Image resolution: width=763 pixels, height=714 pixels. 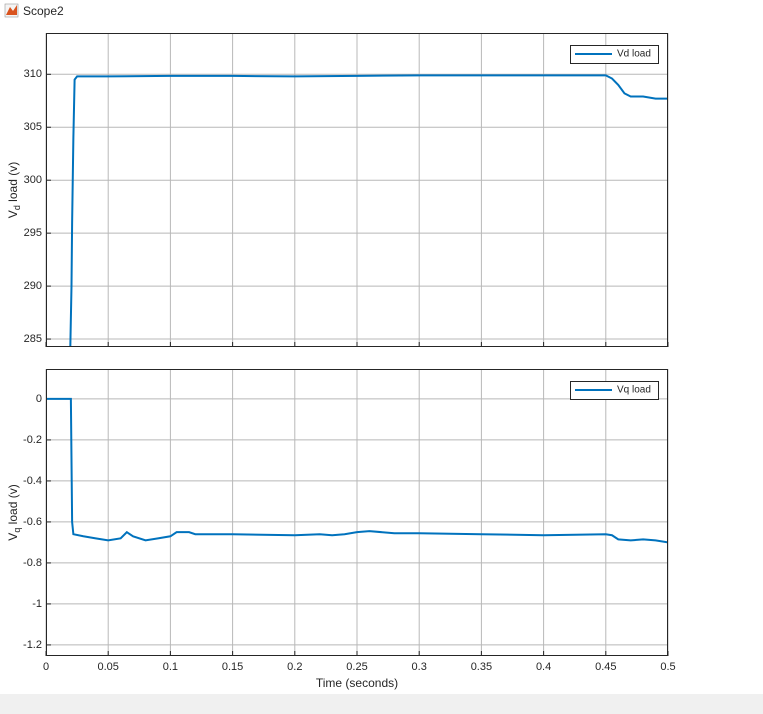 I want to click on x-tick-label: 0.15, so click(x=232, y=667).